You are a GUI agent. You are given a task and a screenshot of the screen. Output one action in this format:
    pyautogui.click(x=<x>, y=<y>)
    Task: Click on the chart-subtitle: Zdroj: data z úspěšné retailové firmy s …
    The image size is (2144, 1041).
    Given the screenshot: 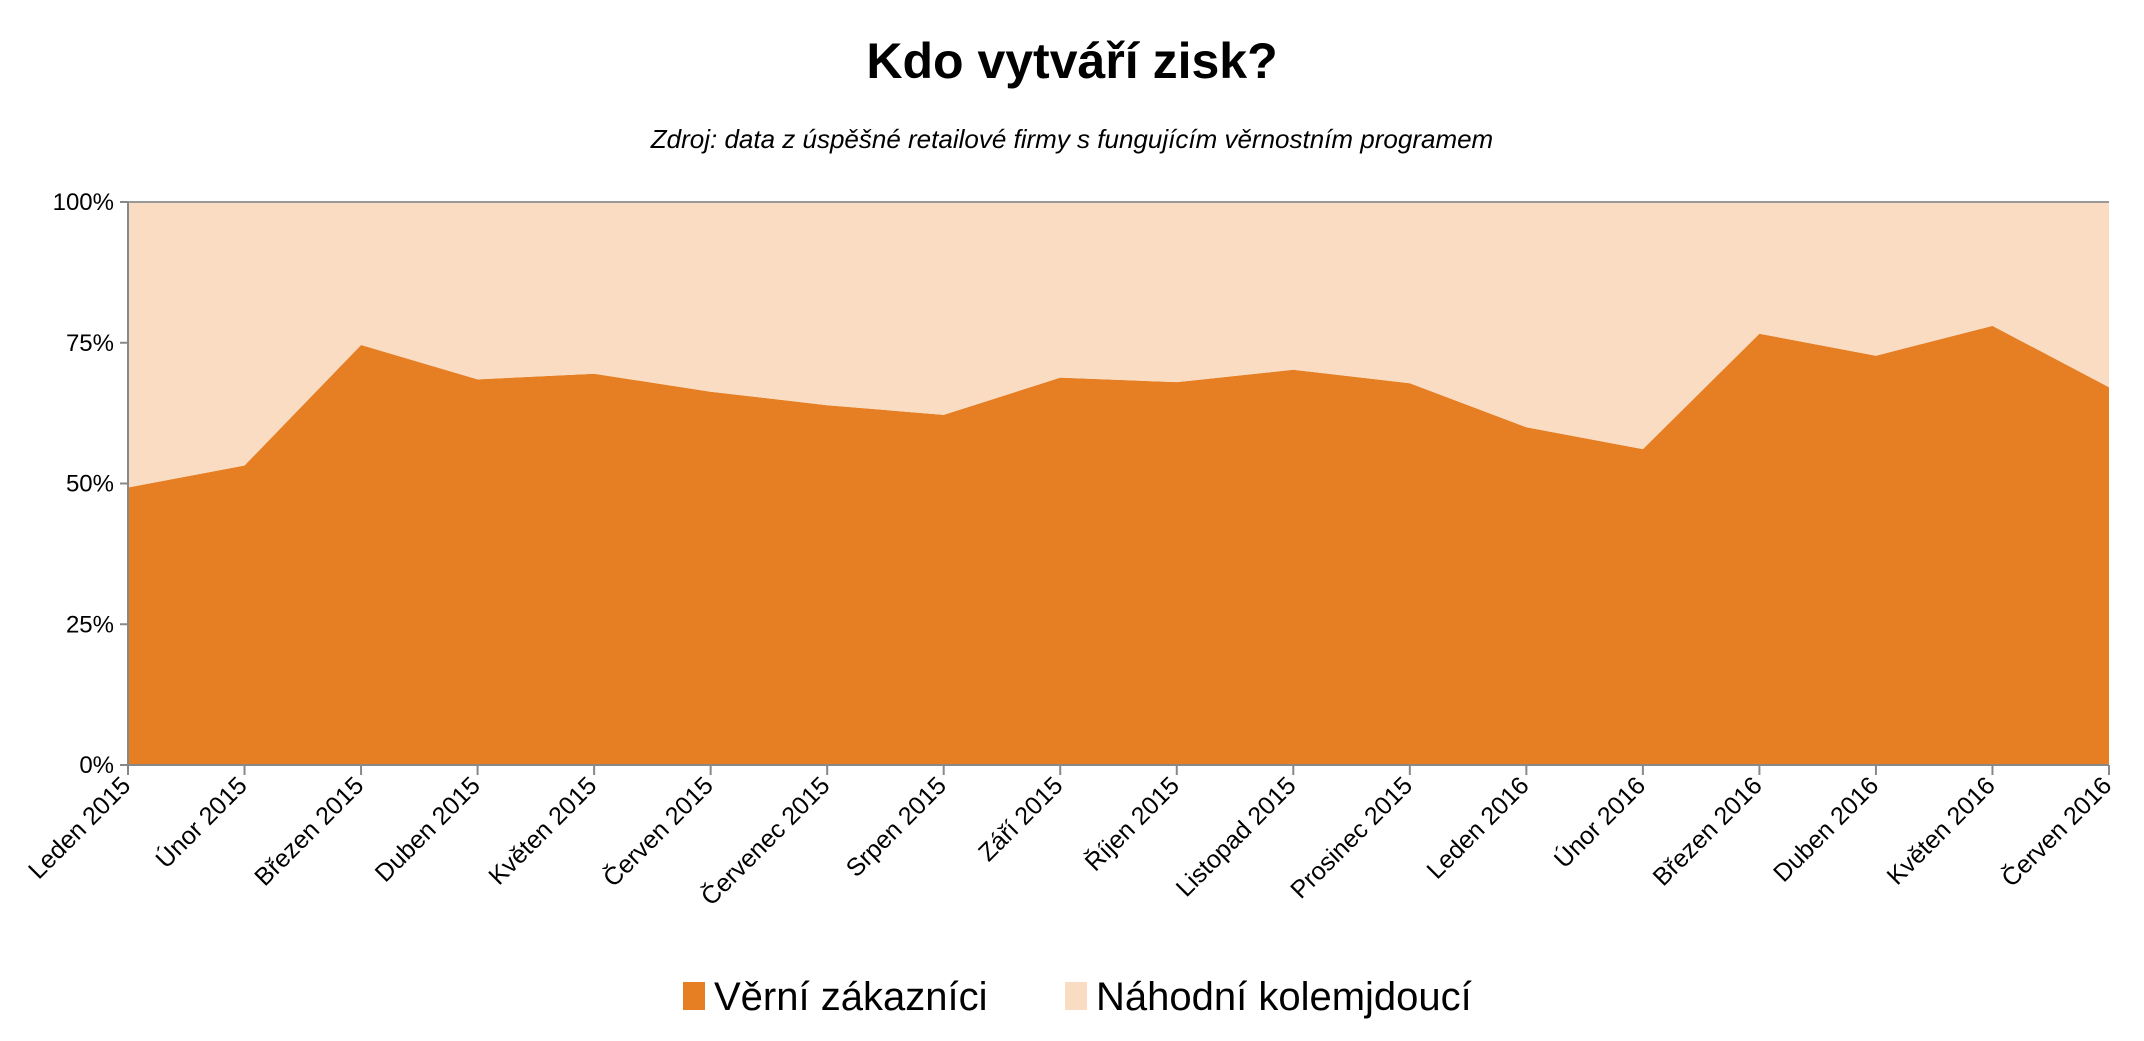 What is the action you would take?
    pyautogui.click(x=1071, y=139)
    